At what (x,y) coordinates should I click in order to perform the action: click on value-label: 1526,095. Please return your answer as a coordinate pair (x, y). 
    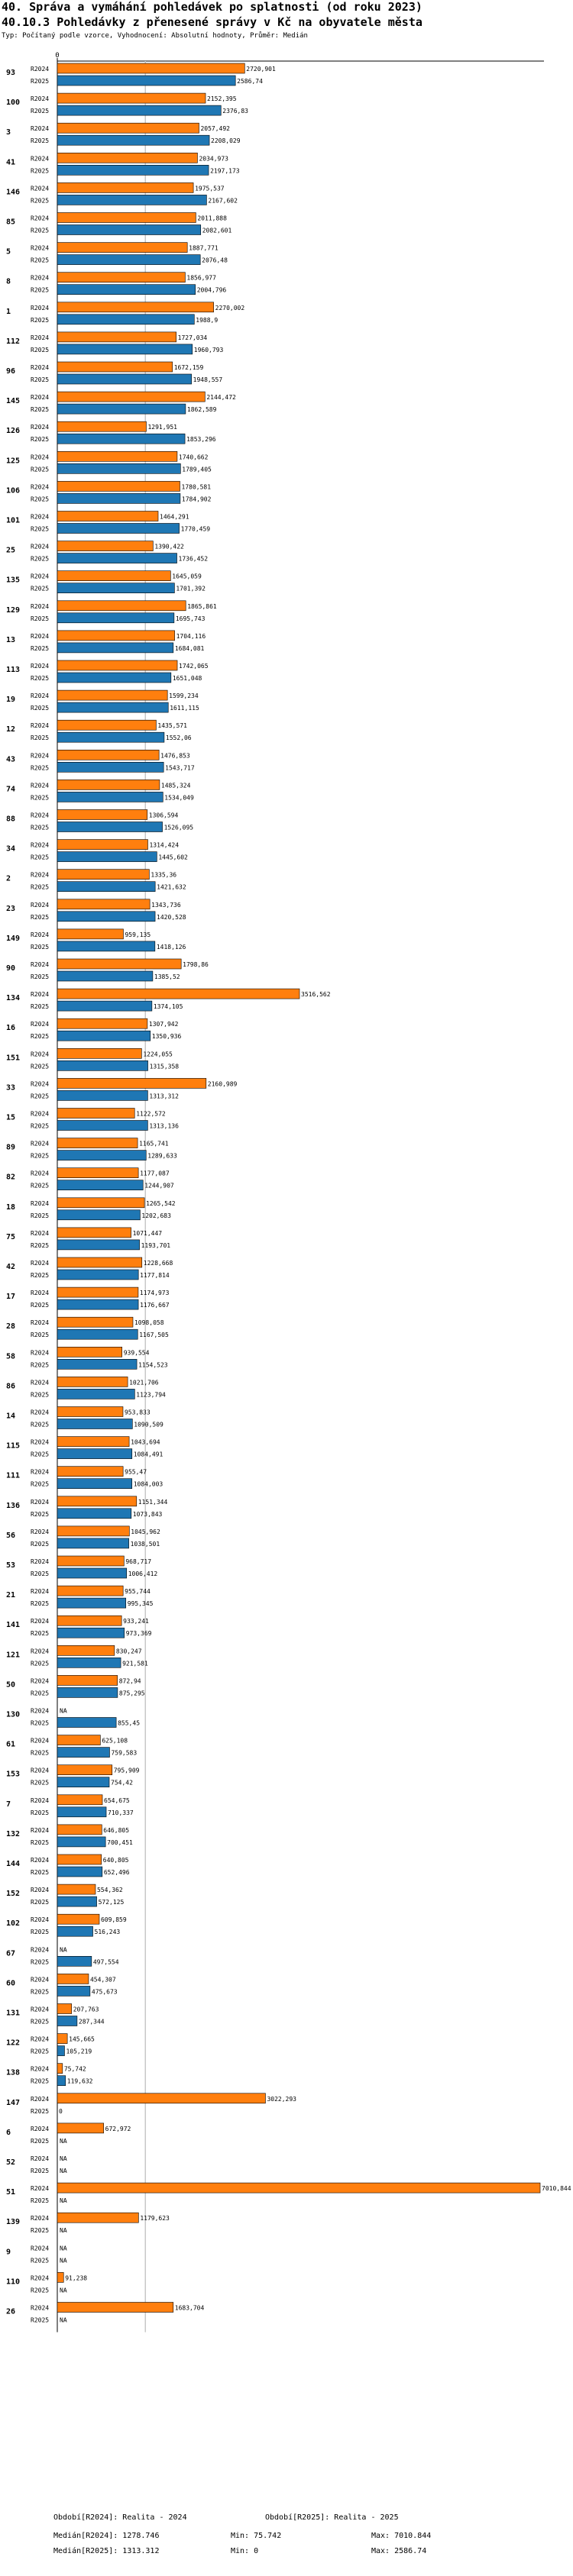
    Looking at the image, I should click on (179, 828).